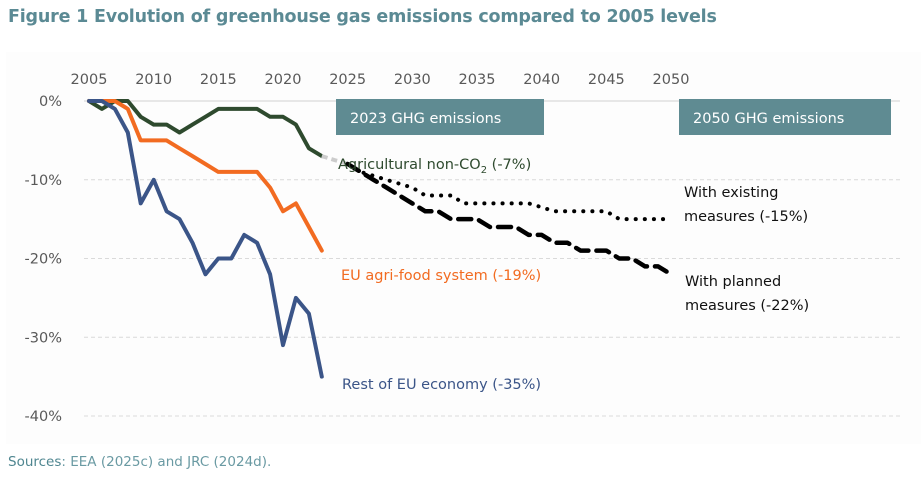 The width and height of the screenshot is (921, 498). Describe the element at coordinates (218, 80) in the screenshot. I see `x-tick-label: 2015` at that location.